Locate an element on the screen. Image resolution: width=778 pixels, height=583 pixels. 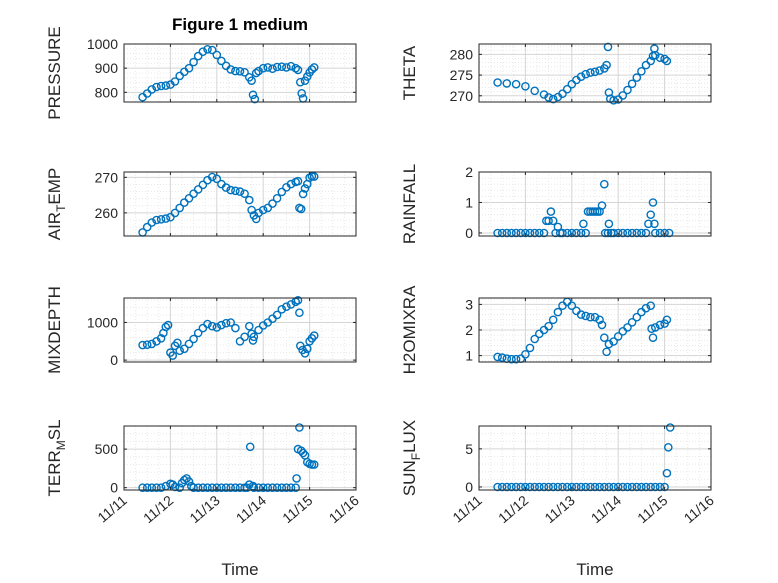
y-tick-label: 280 is located at coordinates (462, 54).